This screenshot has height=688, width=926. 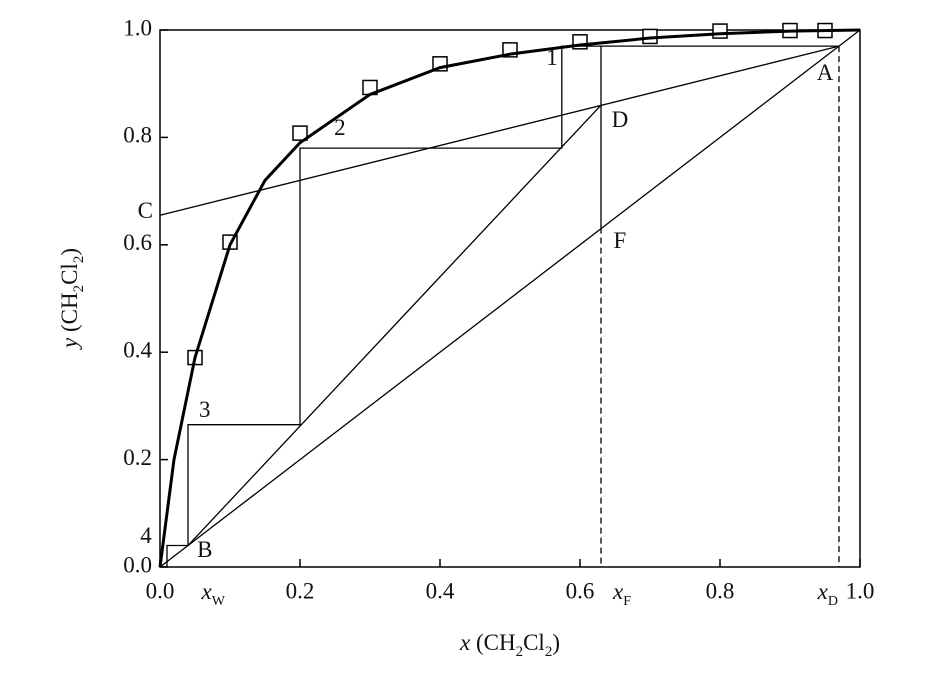 I want to click on annotation: D, so click(x=620, y=119).